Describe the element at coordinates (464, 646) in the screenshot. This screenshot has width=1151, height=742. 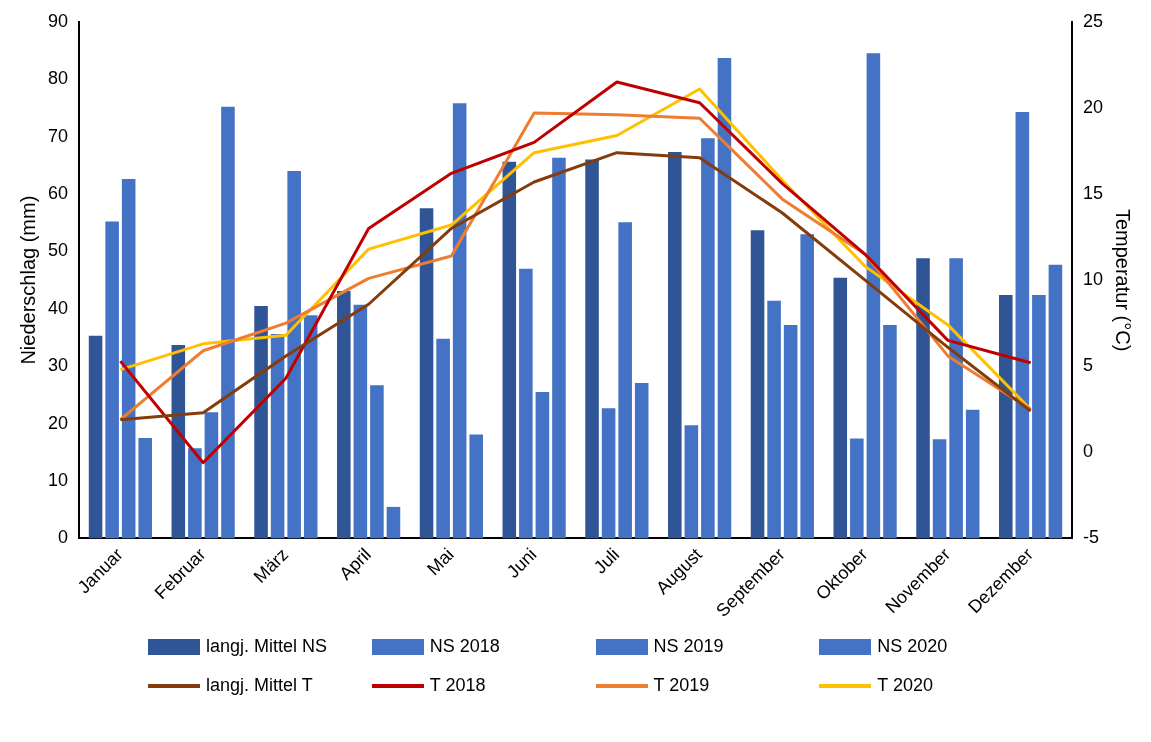
I see `legend-label: NS 2018` at that location.